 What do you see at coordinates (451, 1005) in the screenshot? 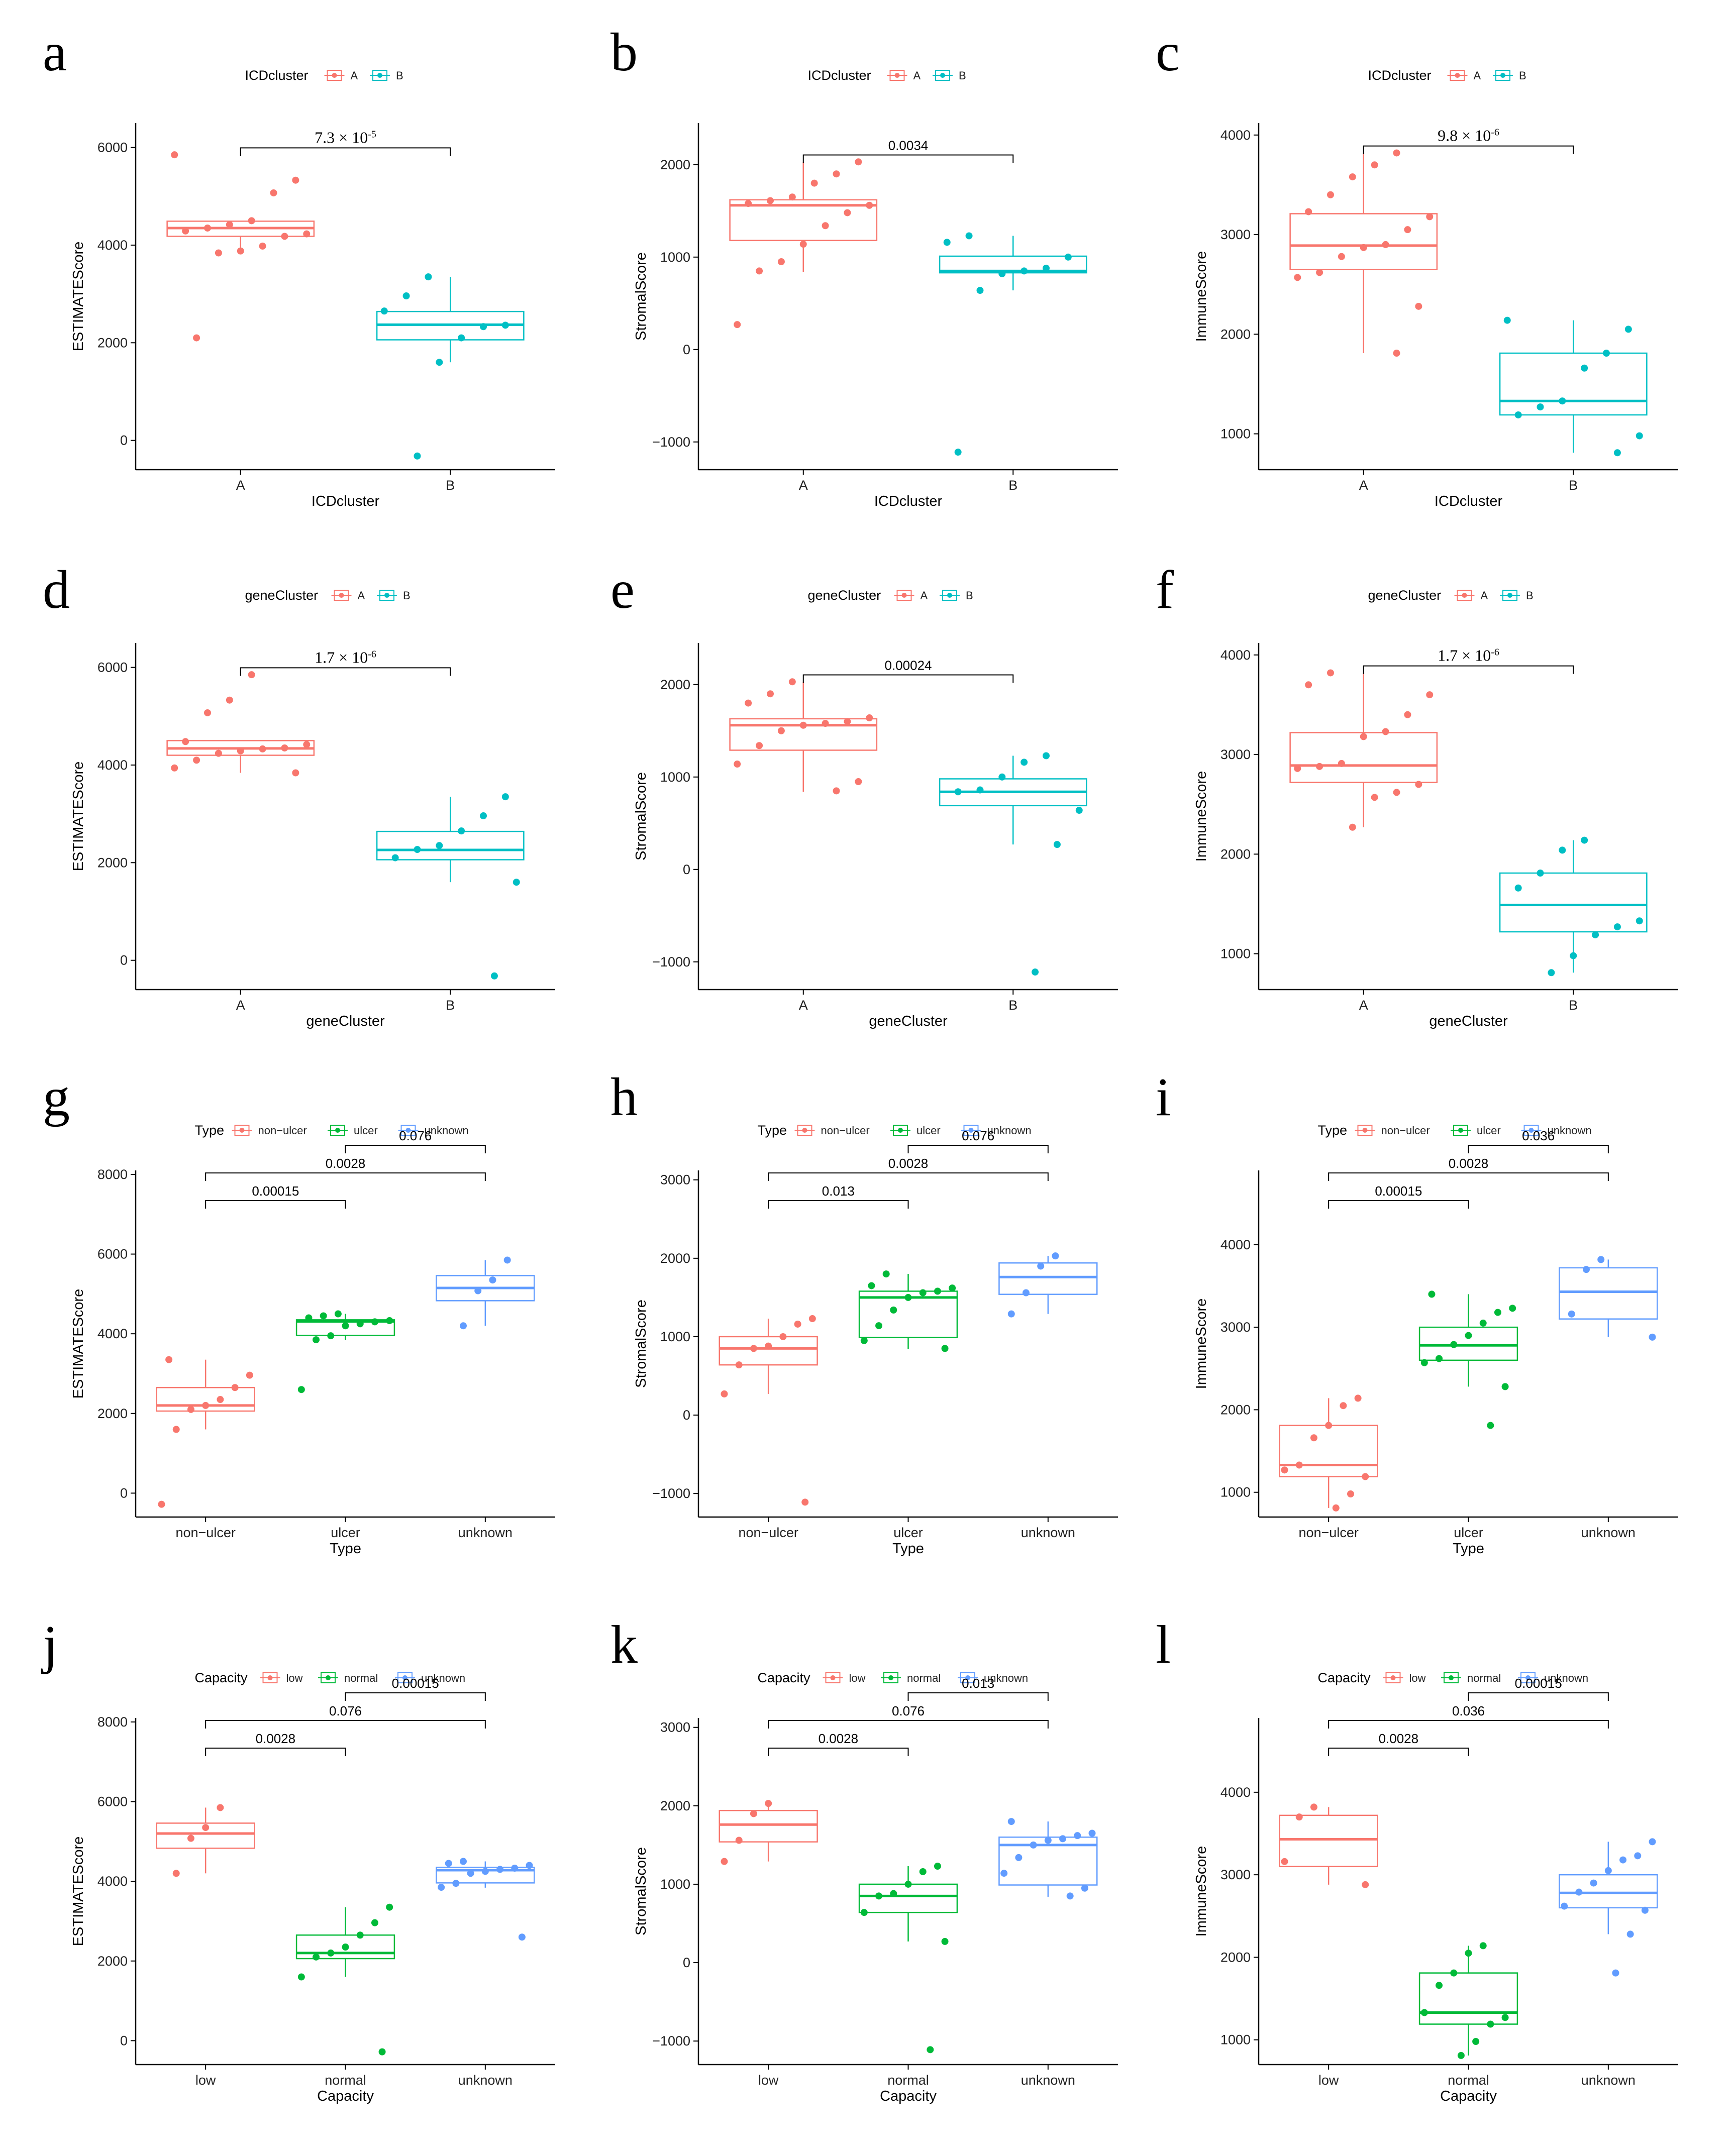
I see `x-tick-label: B` at bounding box center [451, 1005].